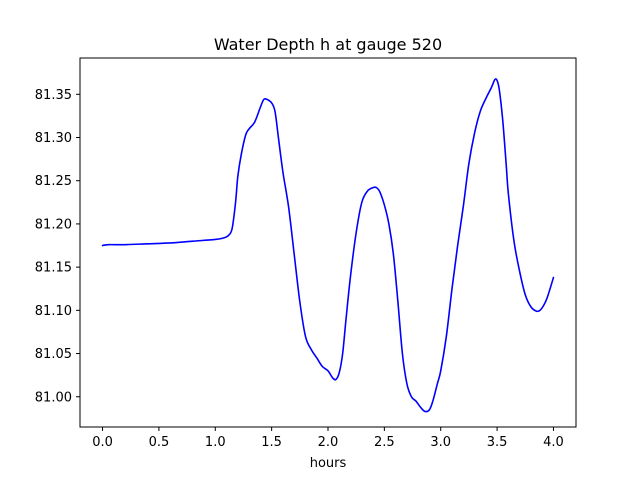 This screenshot has width=640, height=484. I want to click on x-tick-label: 4.0, so click(553, 442).